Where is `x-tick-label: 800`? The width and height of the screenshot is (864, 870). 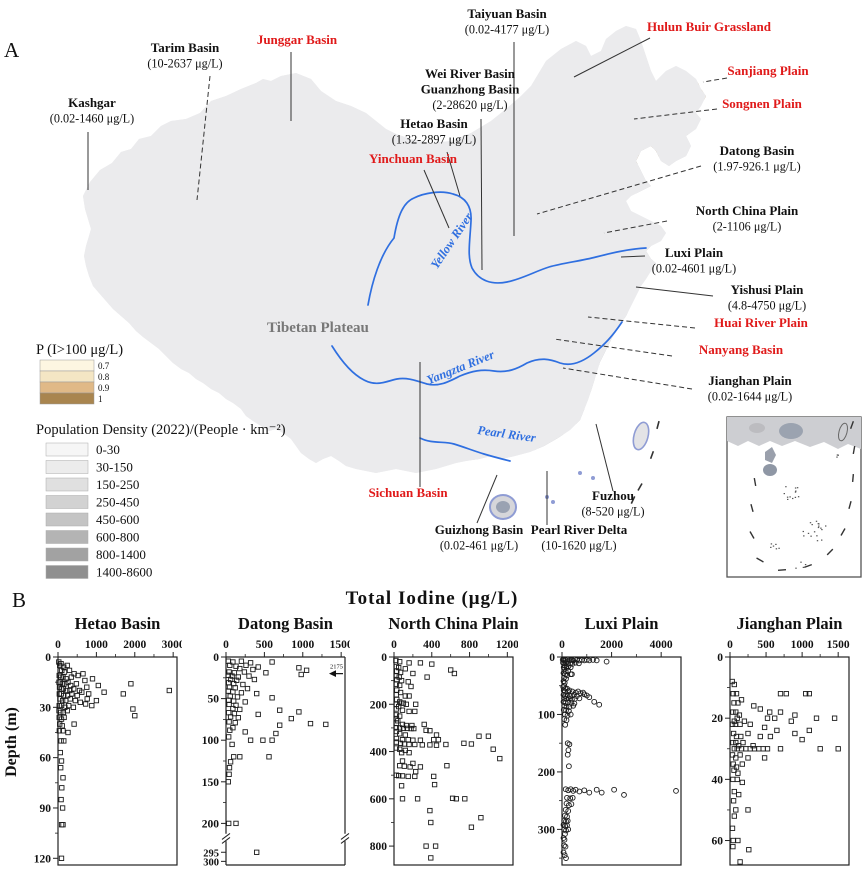
x-tick-label: 800 is located at coordinates (470, 645).